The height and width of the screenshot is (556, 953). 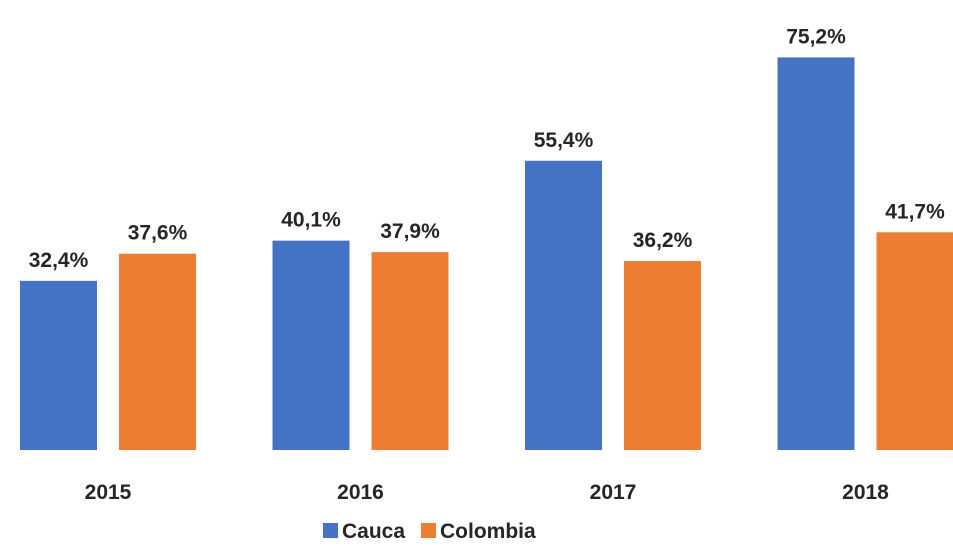 I want to click on legend-label-cauca: Cauca, so click(x=373, y=531).